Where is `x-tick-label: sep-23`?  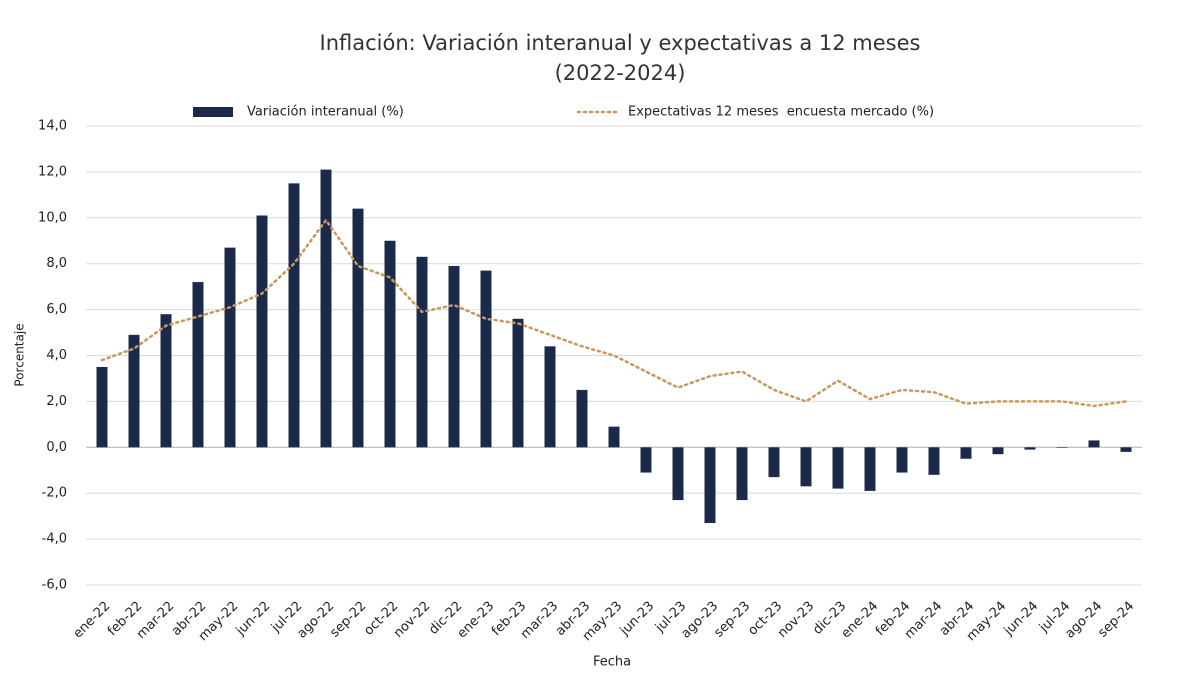
x-tick-label: sep-23 is located at coordinates (732, 620).